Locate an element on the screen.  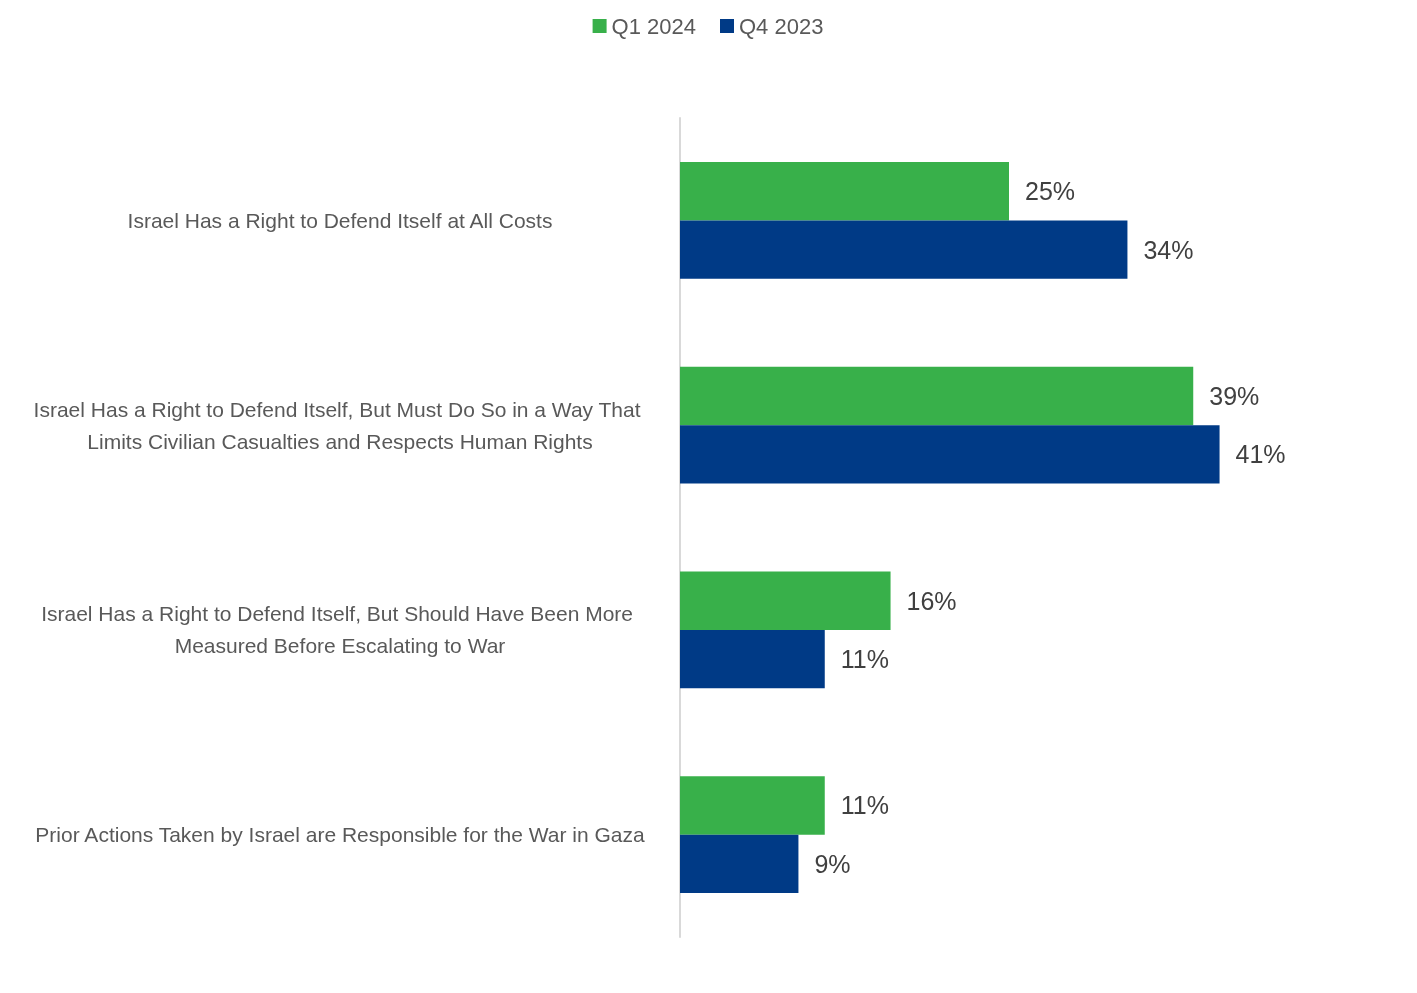
data-label: 25% is located at coordinates (1050, 191).